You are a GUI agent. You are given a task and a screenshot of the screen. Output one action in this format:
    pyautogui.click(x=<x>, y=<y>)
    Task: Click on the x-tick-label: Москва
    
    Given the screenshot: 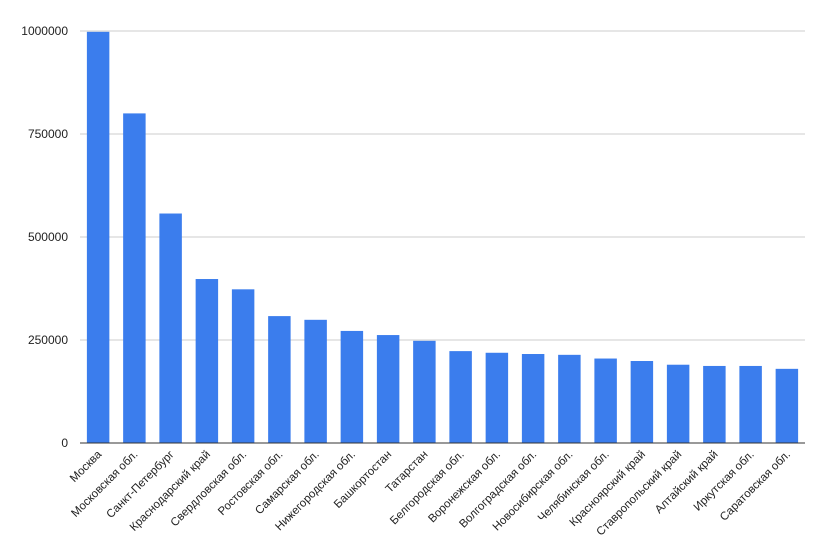 What is the action you would take?
    pyautogui.click(x=86, y=466)
    